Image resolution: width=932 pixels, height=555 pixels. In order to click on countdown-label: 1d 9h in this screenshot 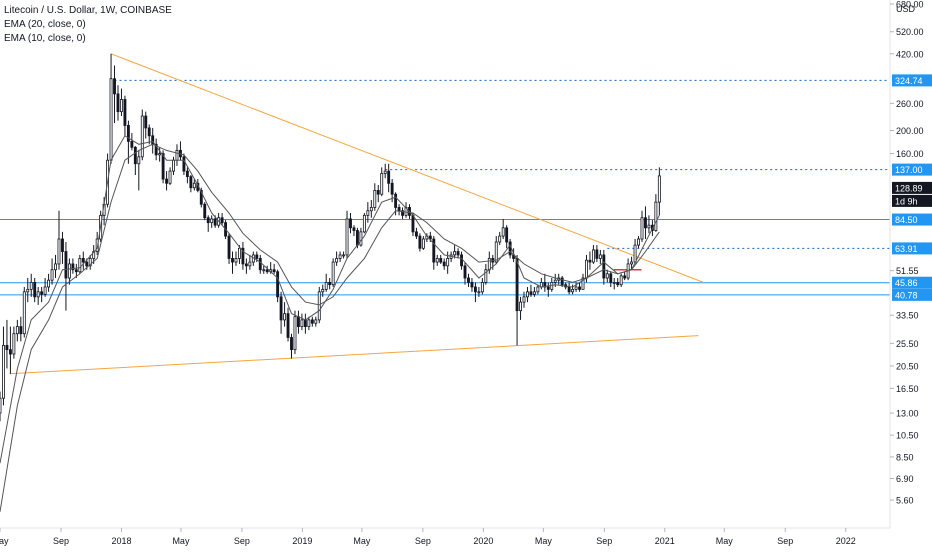, I will do `click(906, 201)`.